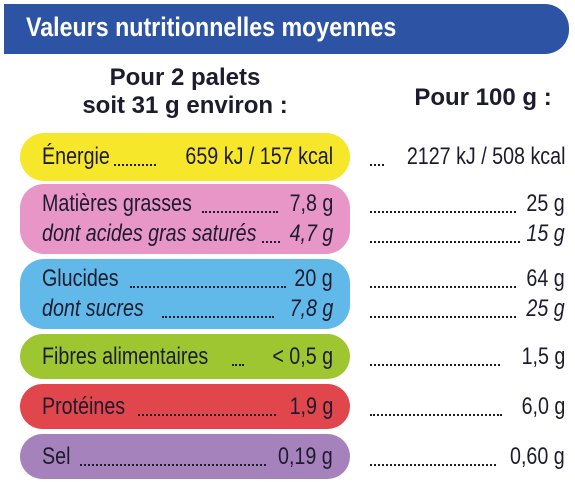  What do you see at coordinates (93, 308) in the screenshot?
I see `row-sucres-label: dont sucres` at bounding box center [93, 308].